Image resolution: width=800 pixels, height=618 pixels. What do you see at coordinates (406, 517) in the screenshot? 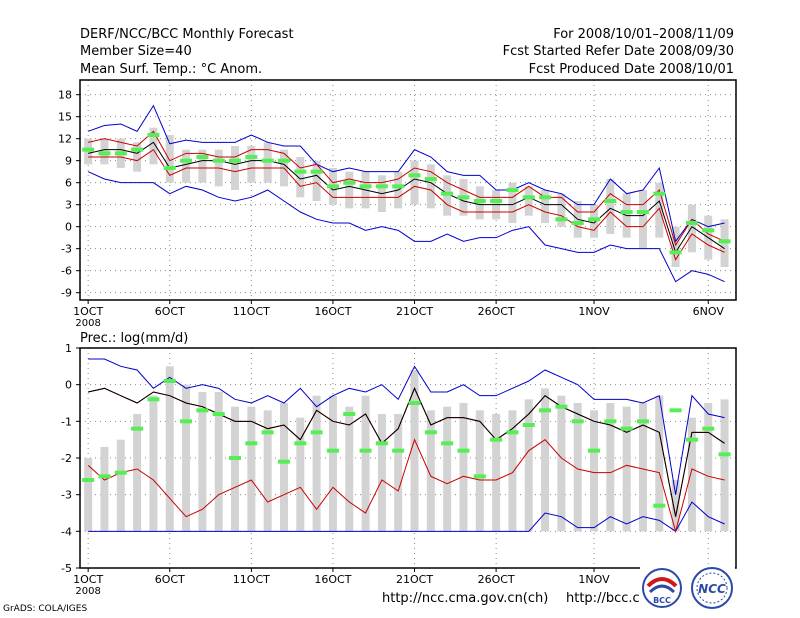
I see `prec-min-line` at bounding box center [406, 517].